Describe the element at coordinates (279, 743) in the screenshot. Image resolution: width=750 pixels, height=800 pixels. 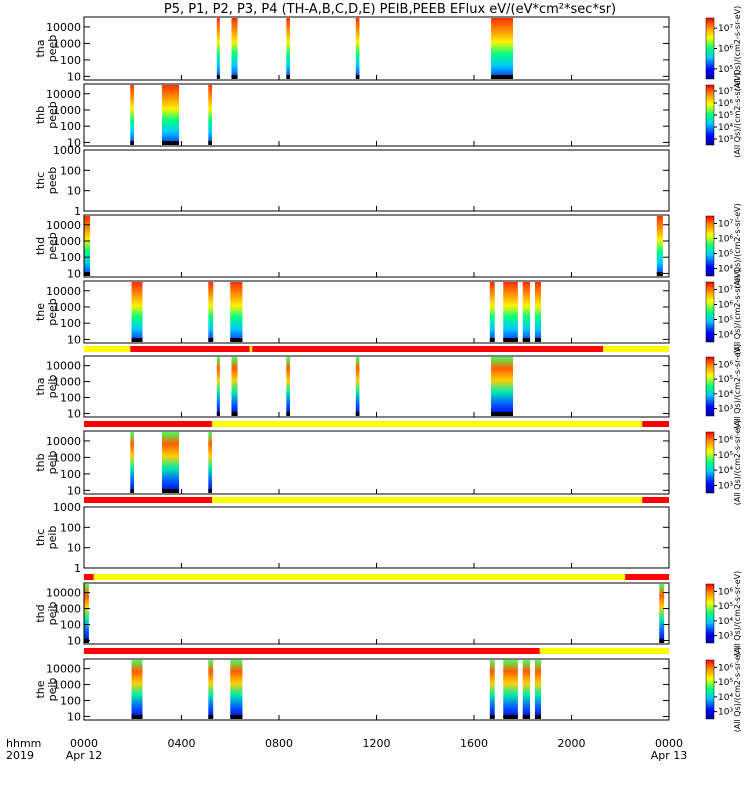
I see `xtick-label: 0800` at that location.